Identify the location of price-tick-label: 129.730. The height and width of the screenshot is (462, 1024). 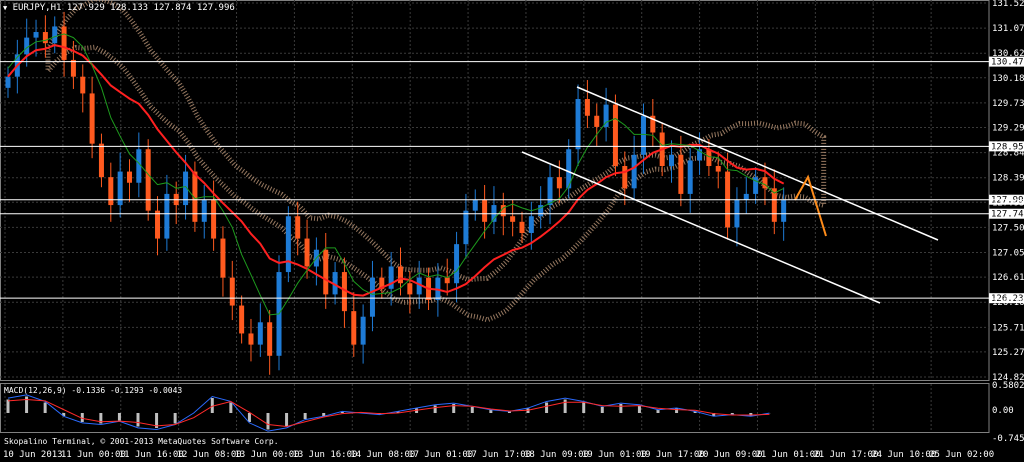
(1008, 104).